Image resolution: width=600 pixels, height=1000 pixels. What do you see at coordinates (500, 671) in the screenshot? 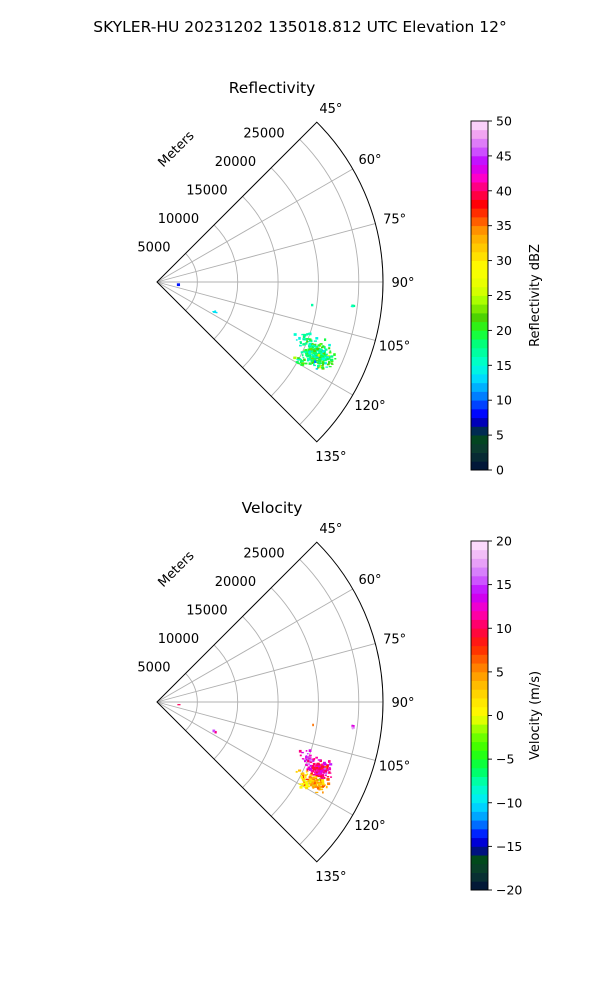
I see `velocity-colorbar-tick-label: 5` at bounding box center [500, 671].